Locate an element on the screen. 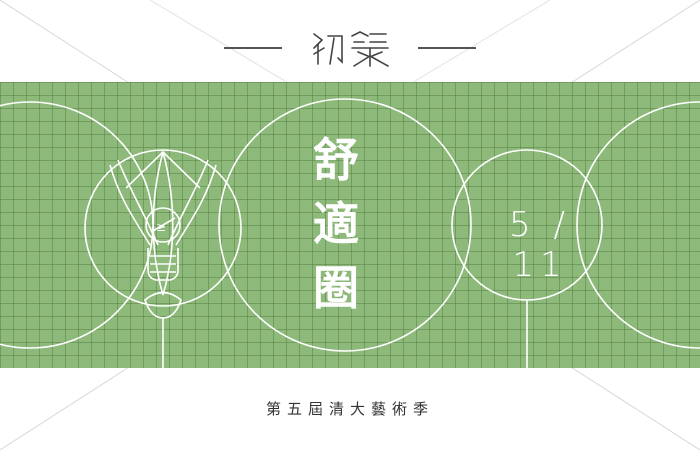  title-char-3: 圈 is located at coordinates (336, 288).